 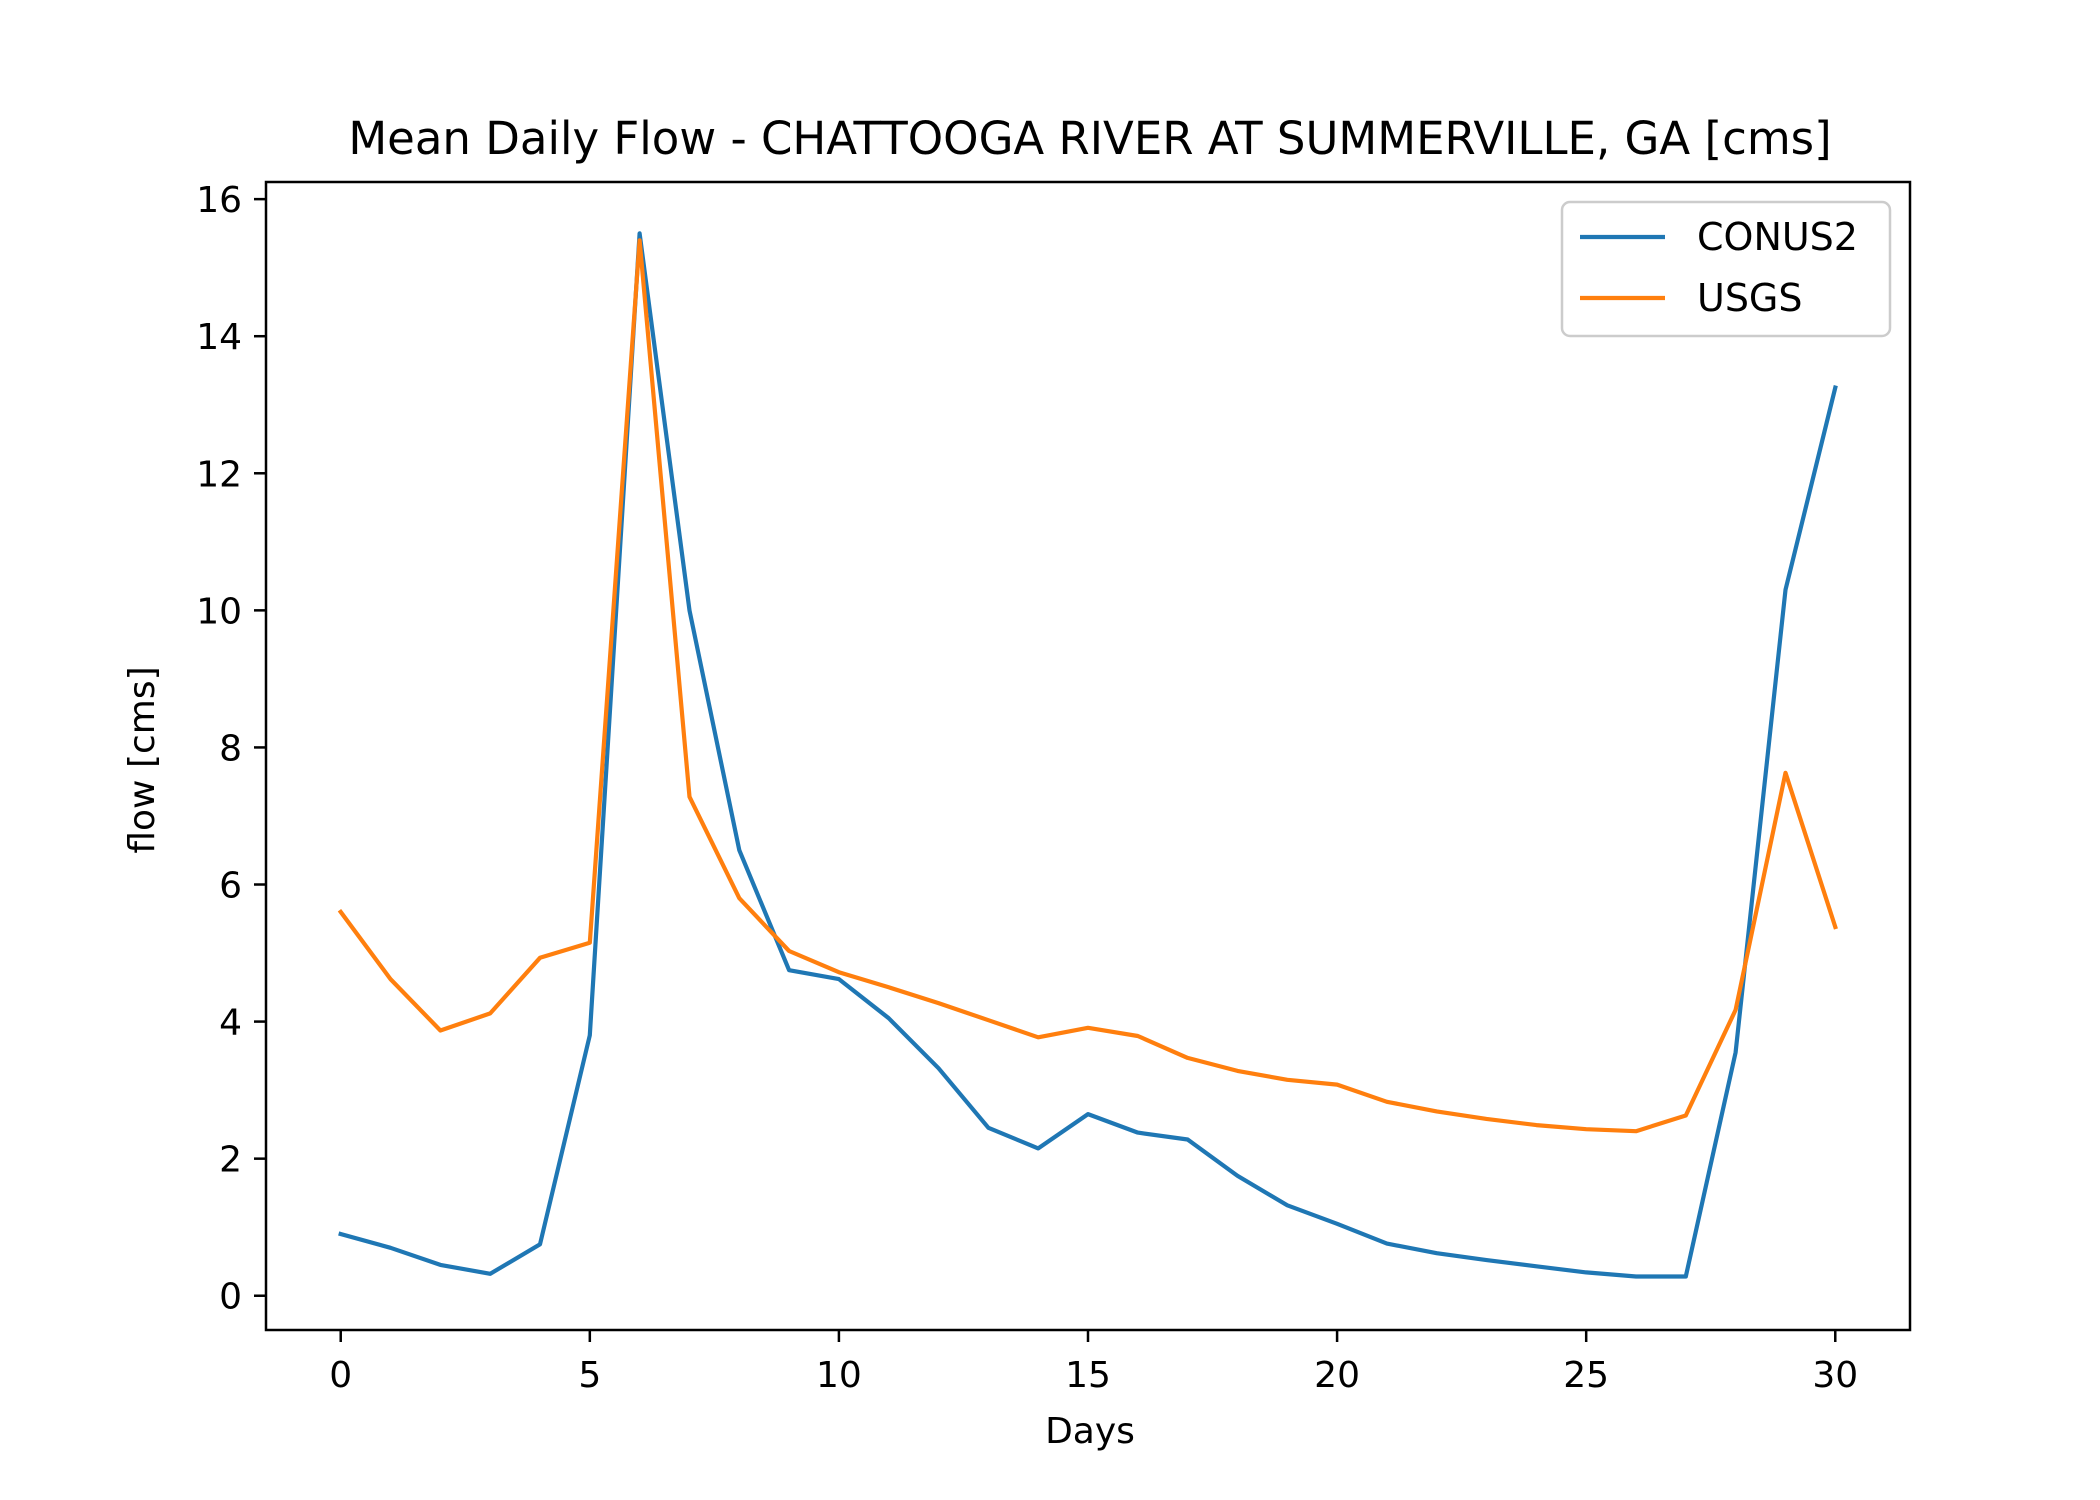 I want to click on y-tick-label: 2, so click(x=230, y=1160).